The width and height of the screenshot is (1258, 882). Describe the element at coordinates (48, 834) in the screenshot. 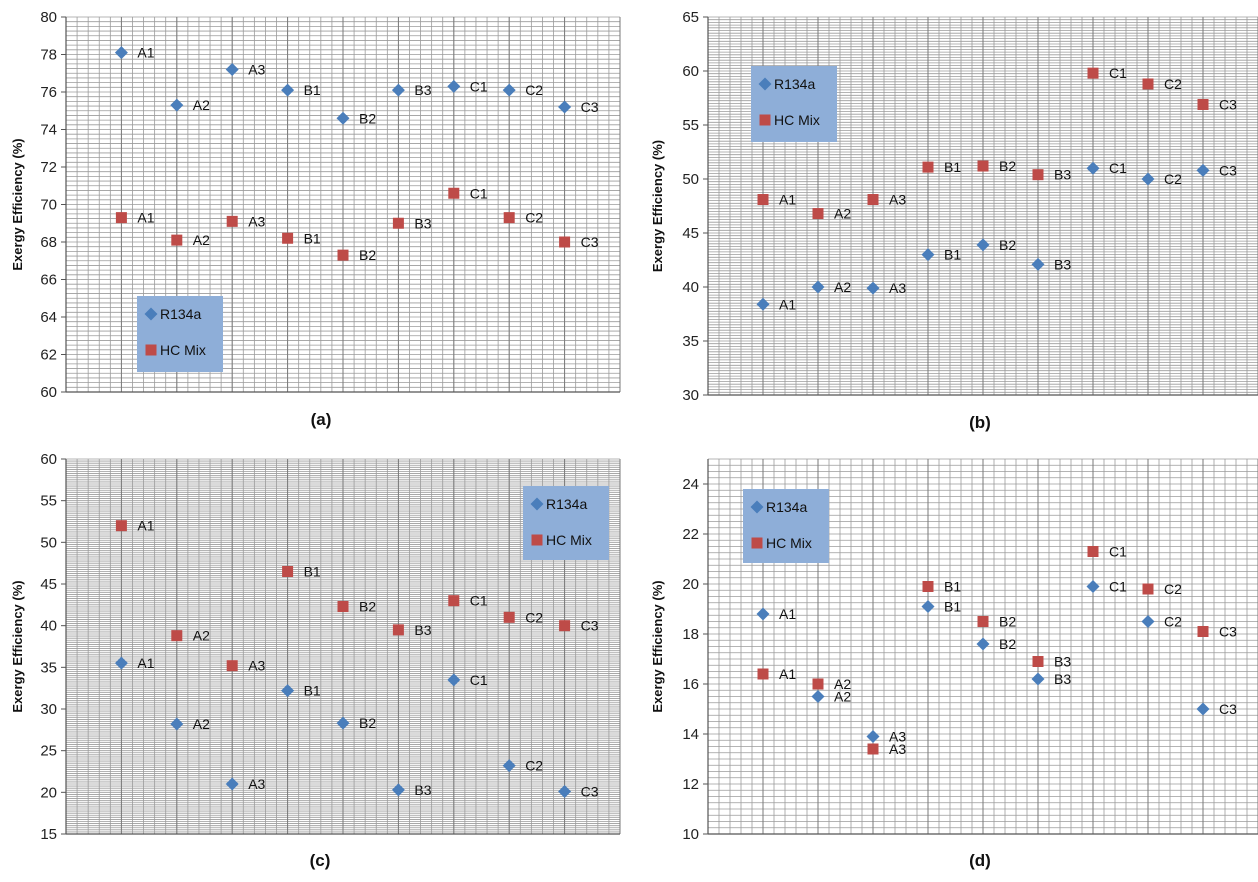

I see `y-tick-label: 15` at that location.